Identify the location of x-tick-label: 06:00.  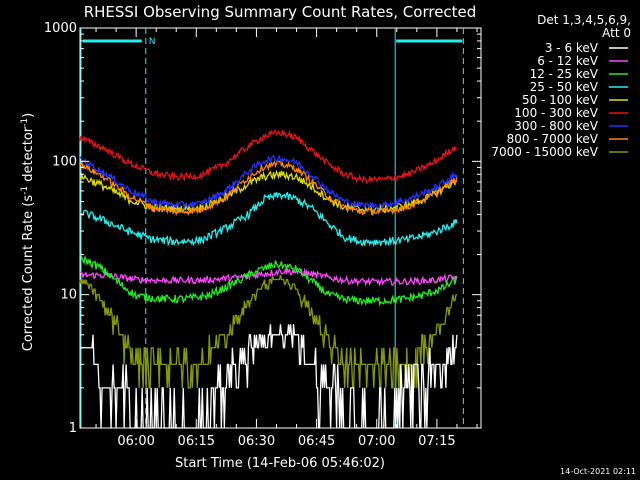
(135, 441).